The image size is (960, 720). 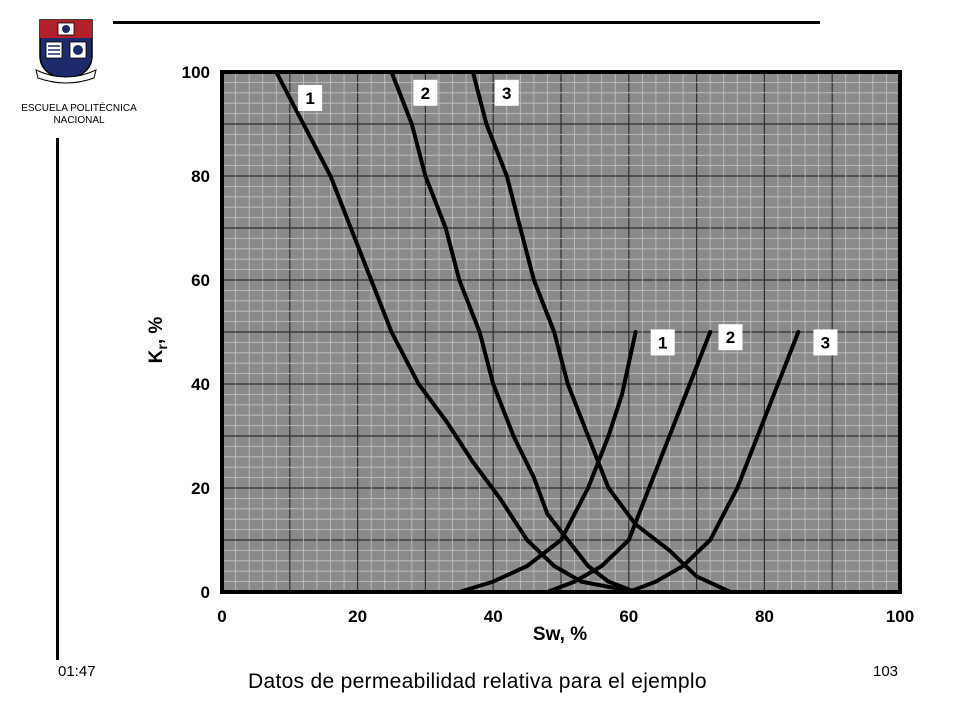 What do you see at coordinates (493, 616) in the screenshot?
I see `x-tick-label: 40` at bounding box center [493, 616].